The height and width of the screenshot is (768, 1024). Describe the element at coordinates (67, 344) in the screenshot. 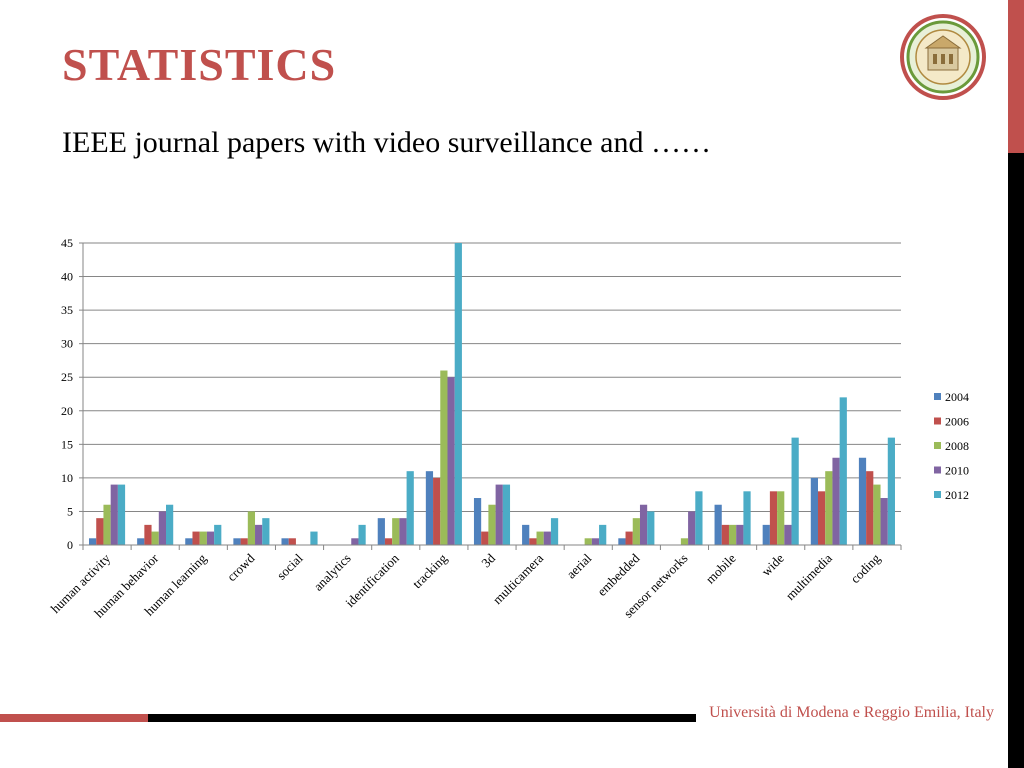

I see `y-tick-label: 30` at that location.